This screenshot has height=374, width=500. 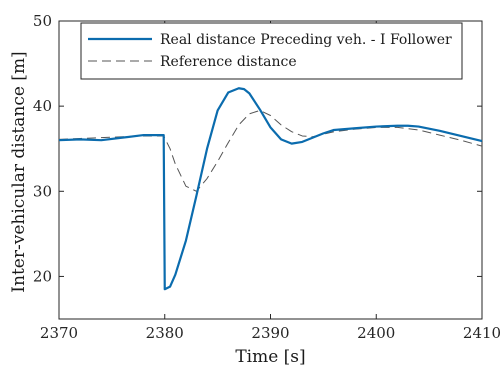 What do you see at coordinates (42, 276) in the screenshot?
I see `y-tick-label: 20` at bounding box center [42, 276].